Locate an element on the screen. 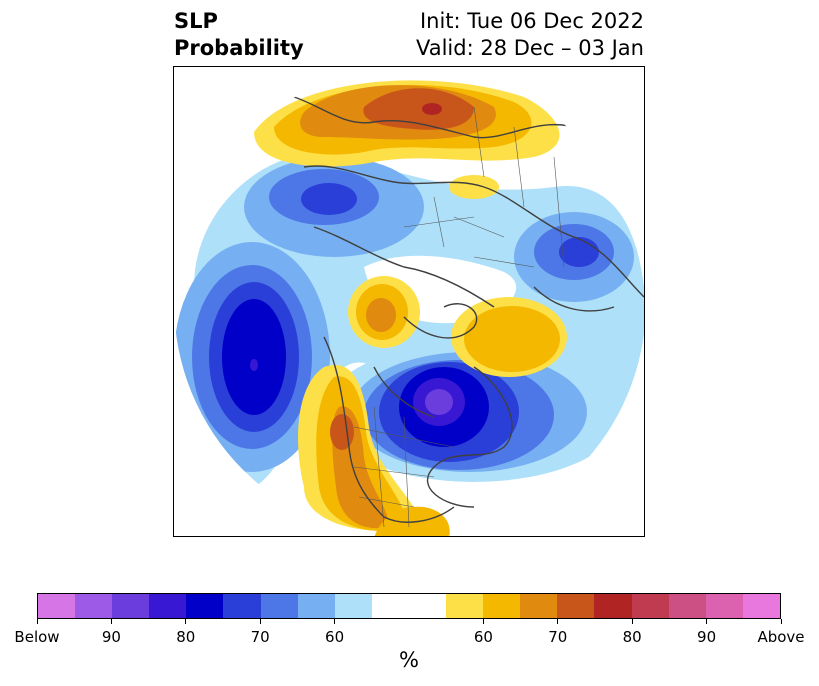  title-line-2: Probability is located at coordinates (239, 48).